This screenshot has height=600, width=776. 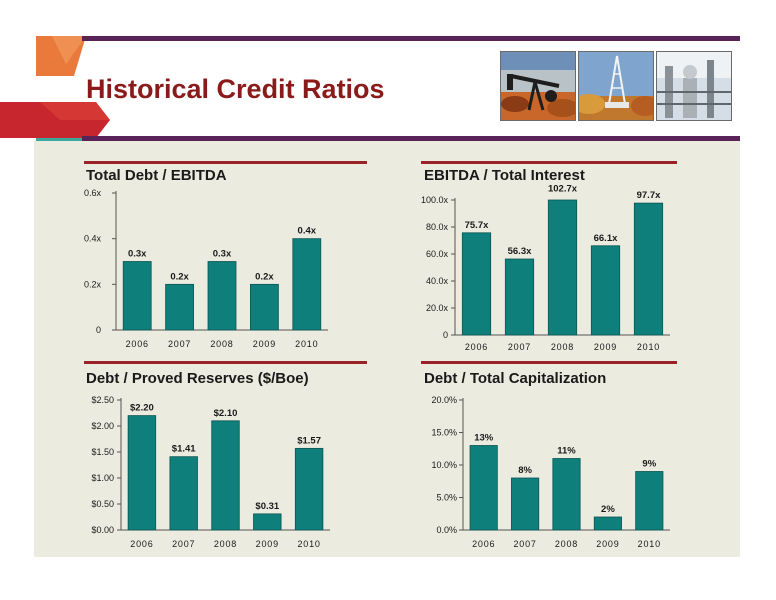 What do you see at coordinates (519, 297) in the screenshot?
I see `ebitda-interest-bar-2007` at bounding box center [519, 297].